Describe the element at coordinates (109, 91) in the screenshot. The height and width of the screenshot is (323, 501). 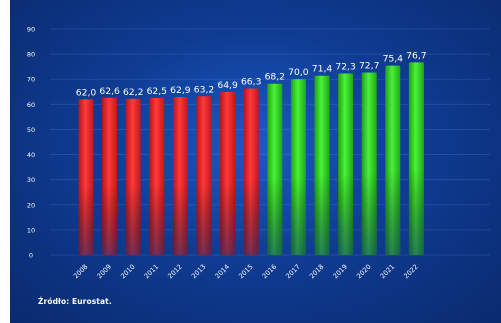
I see `value-label: 62,6` at that location.